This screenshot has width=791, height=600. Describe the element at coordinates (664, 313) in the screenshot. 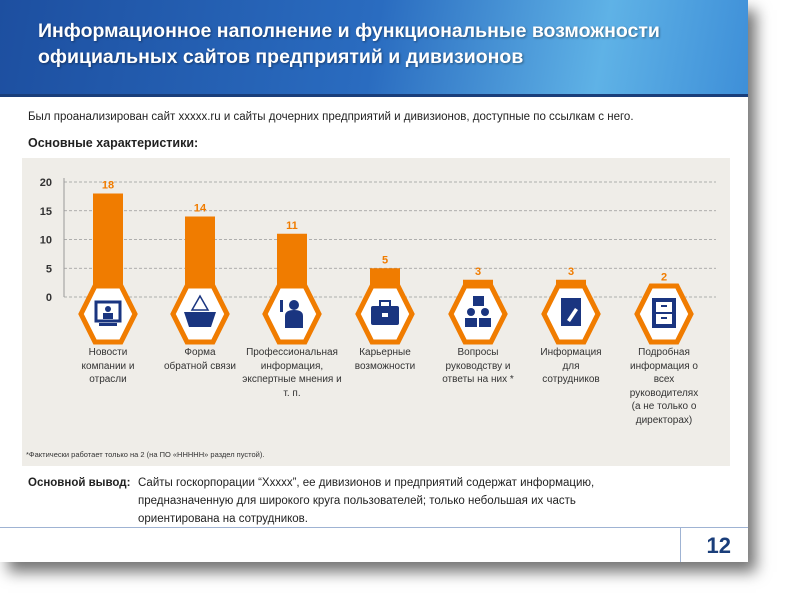

I see `file-cabinet-icon` at that location.